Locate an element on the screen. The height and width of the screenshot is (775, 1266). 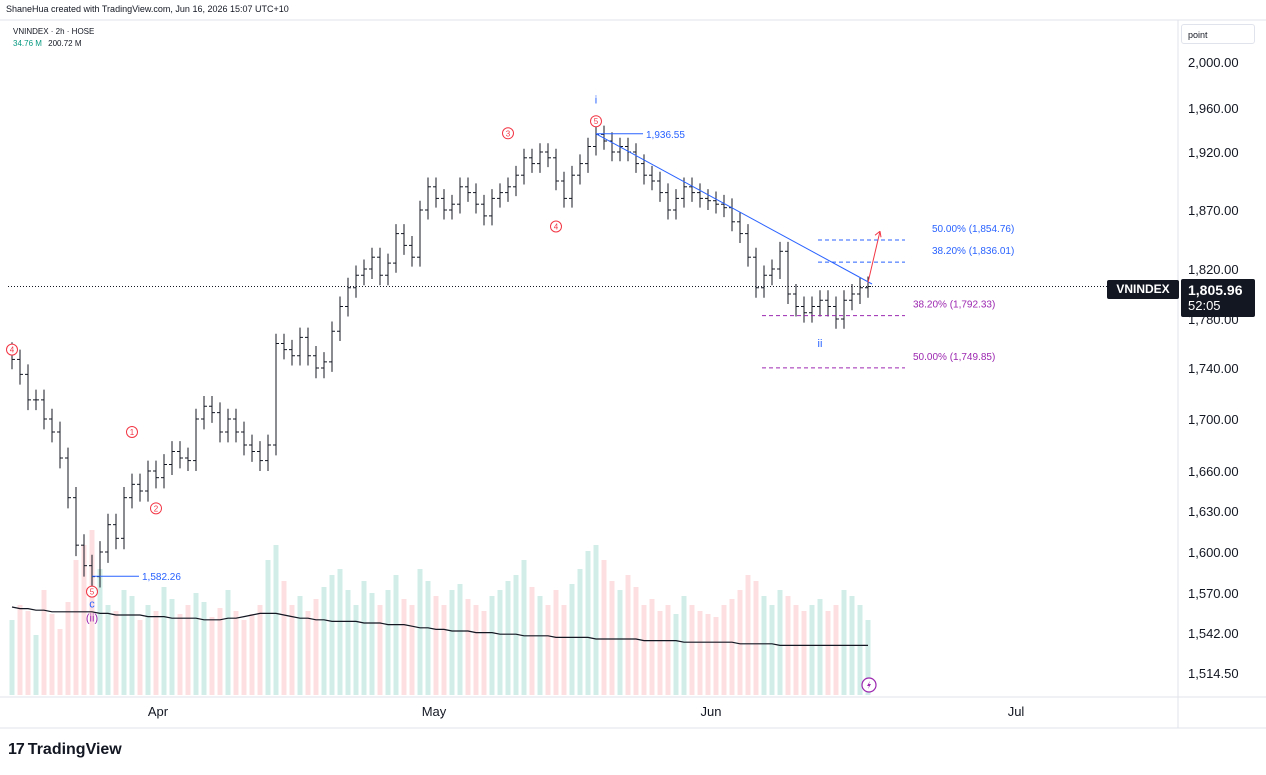
current-price: 1,805.96 is located at coordinates (1215, 290).